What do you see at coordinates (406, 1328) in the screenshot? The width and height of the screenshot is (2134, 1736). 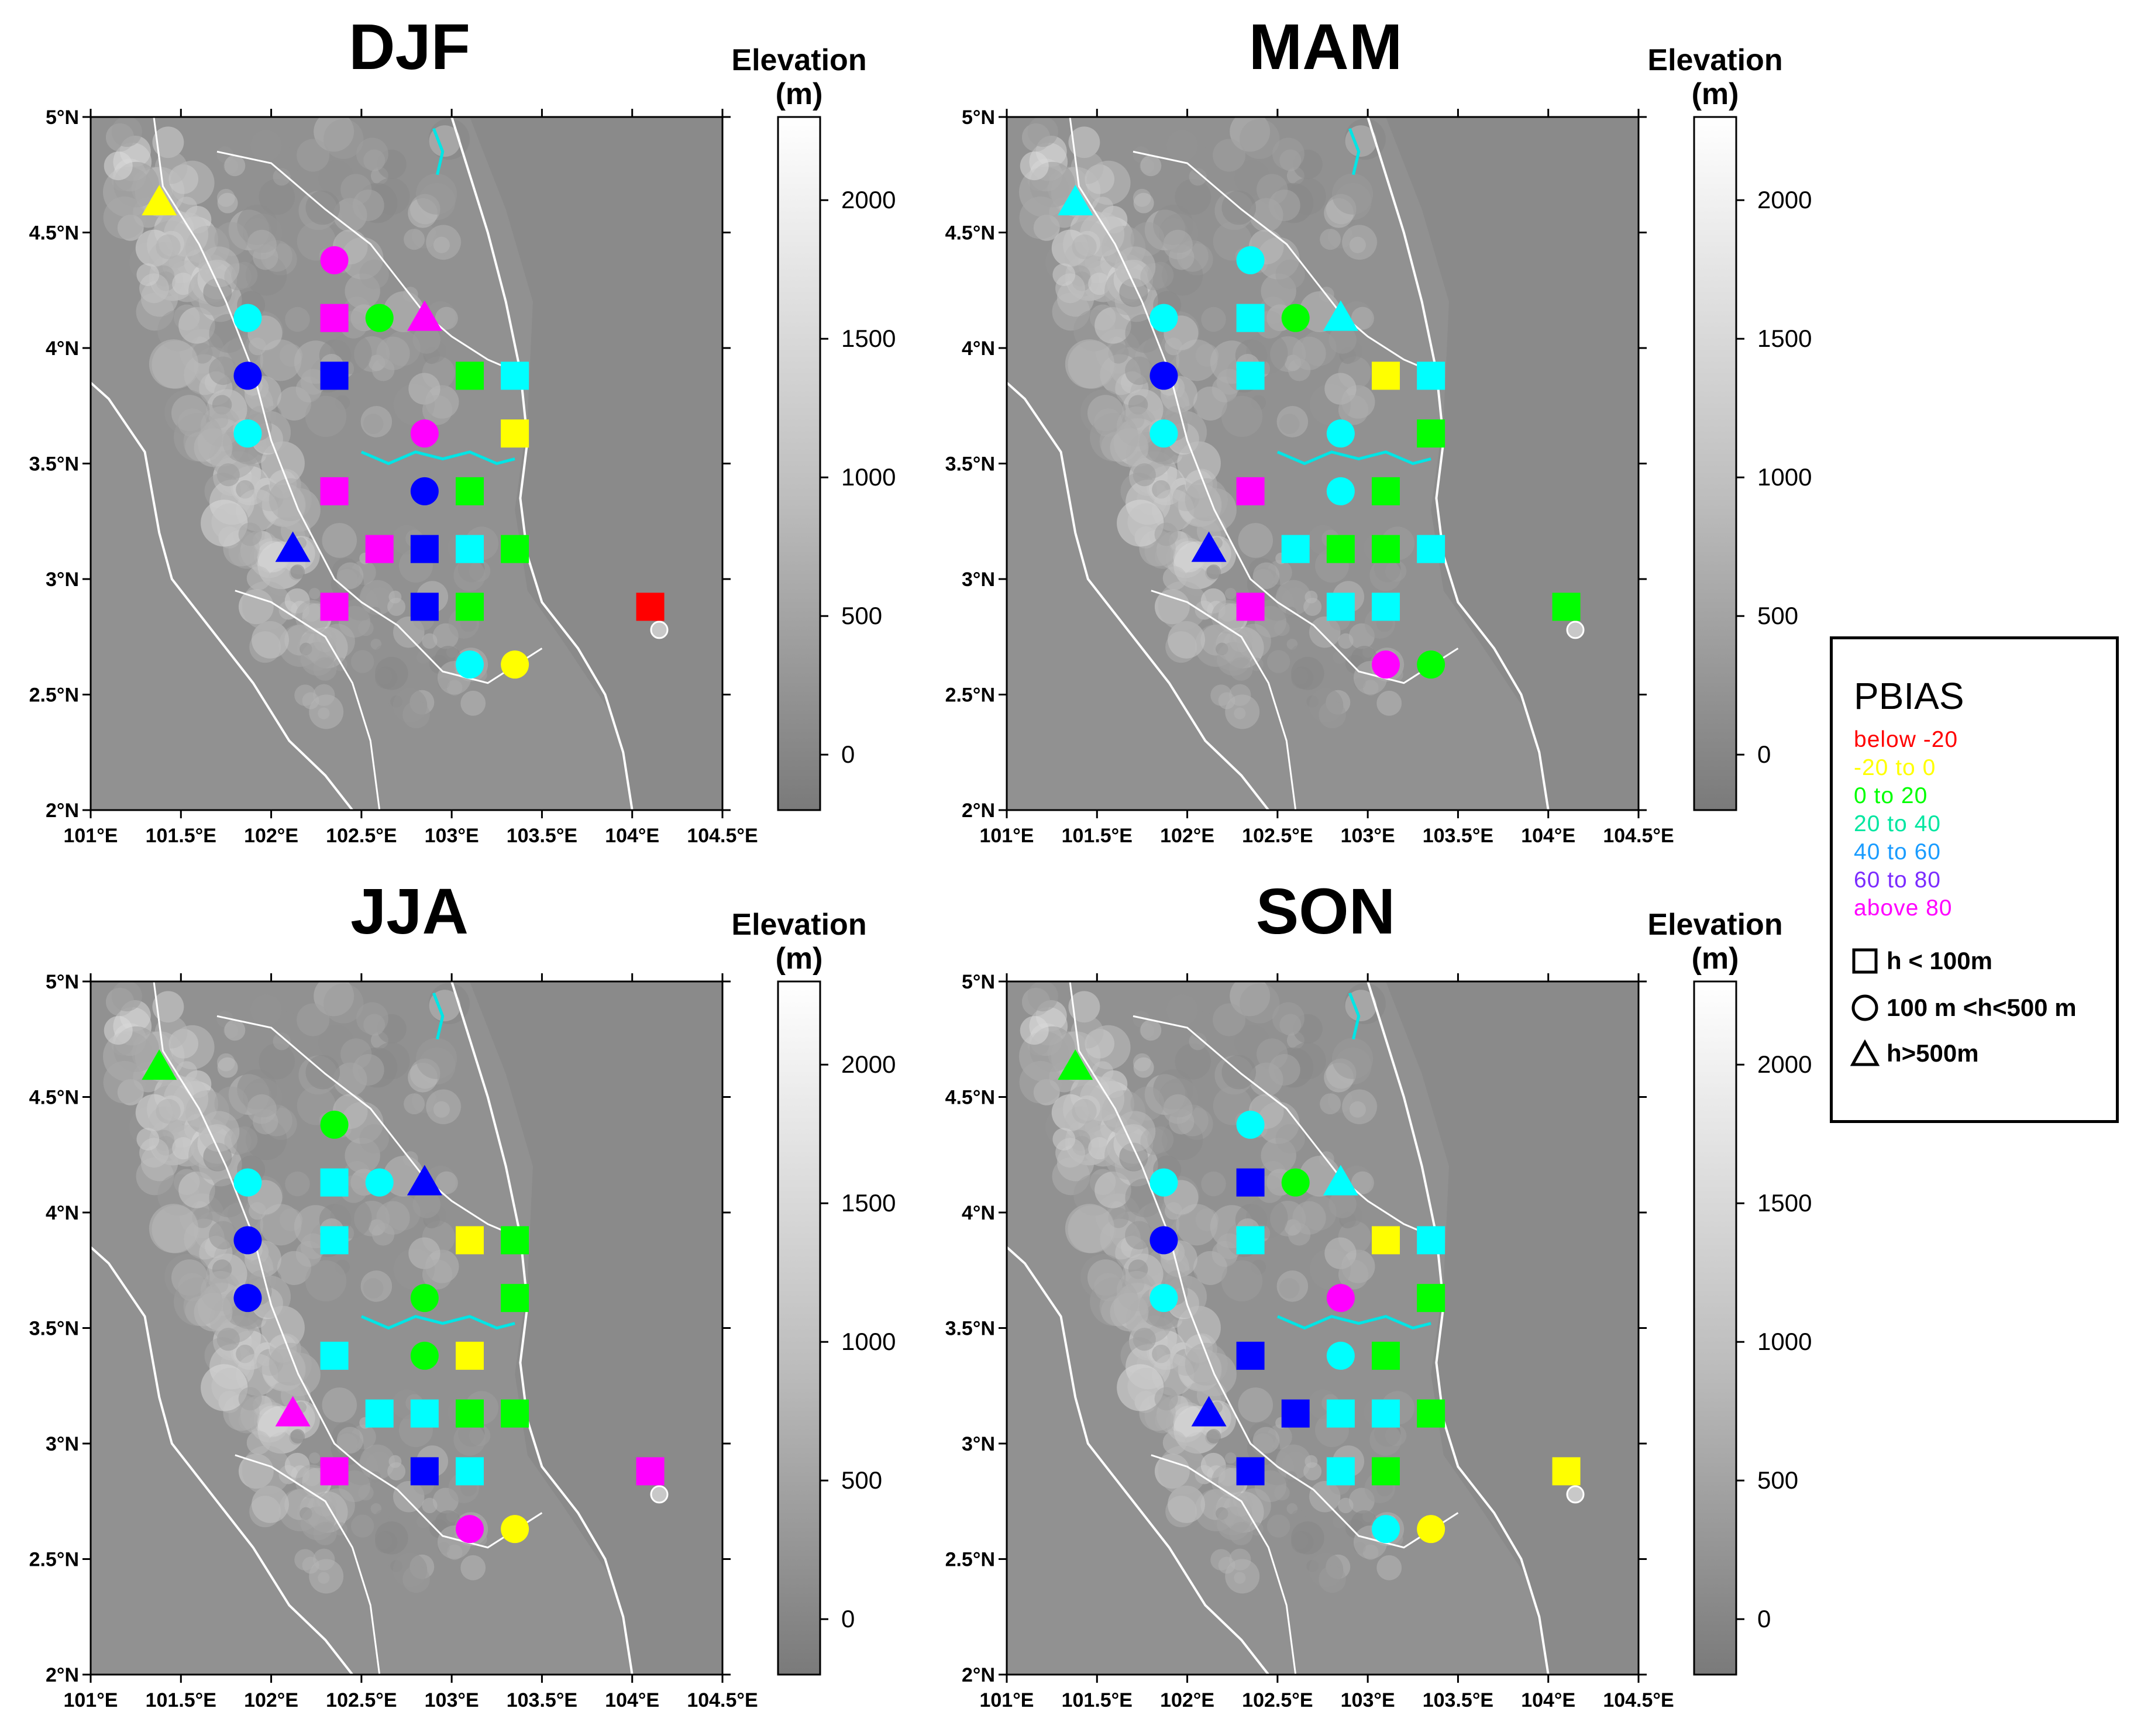 I see `map-layer` at bounding box center [406, 1328].